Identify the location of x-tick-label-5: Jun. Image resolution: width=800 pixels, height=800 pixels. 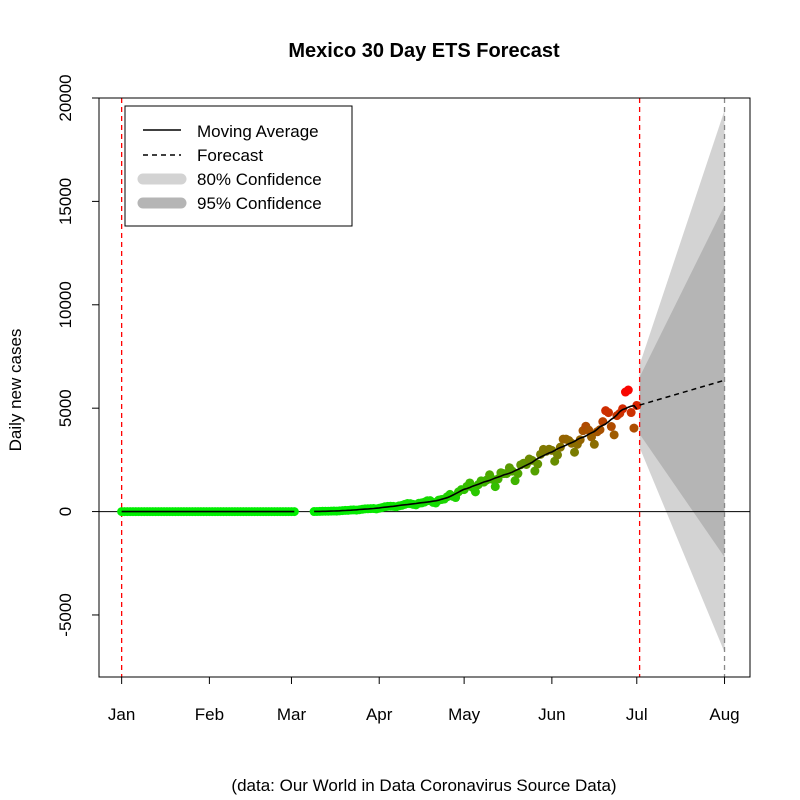
(551, 714).